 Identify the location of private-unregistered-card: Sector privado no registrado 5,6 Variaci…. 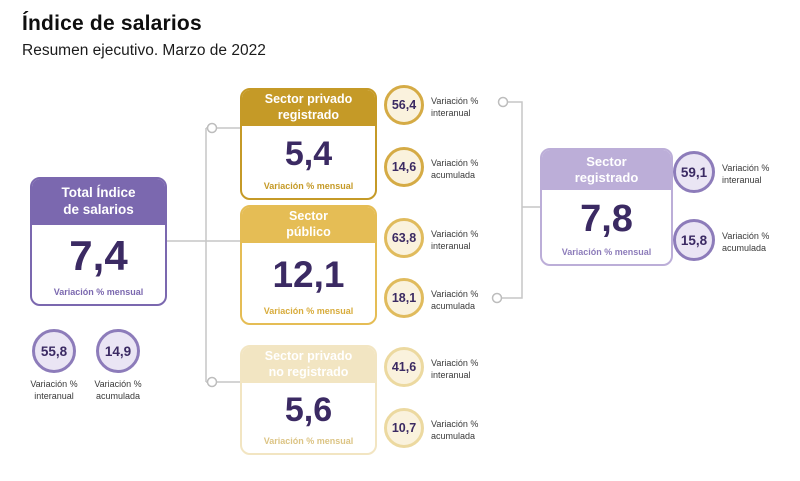
(308, 400).